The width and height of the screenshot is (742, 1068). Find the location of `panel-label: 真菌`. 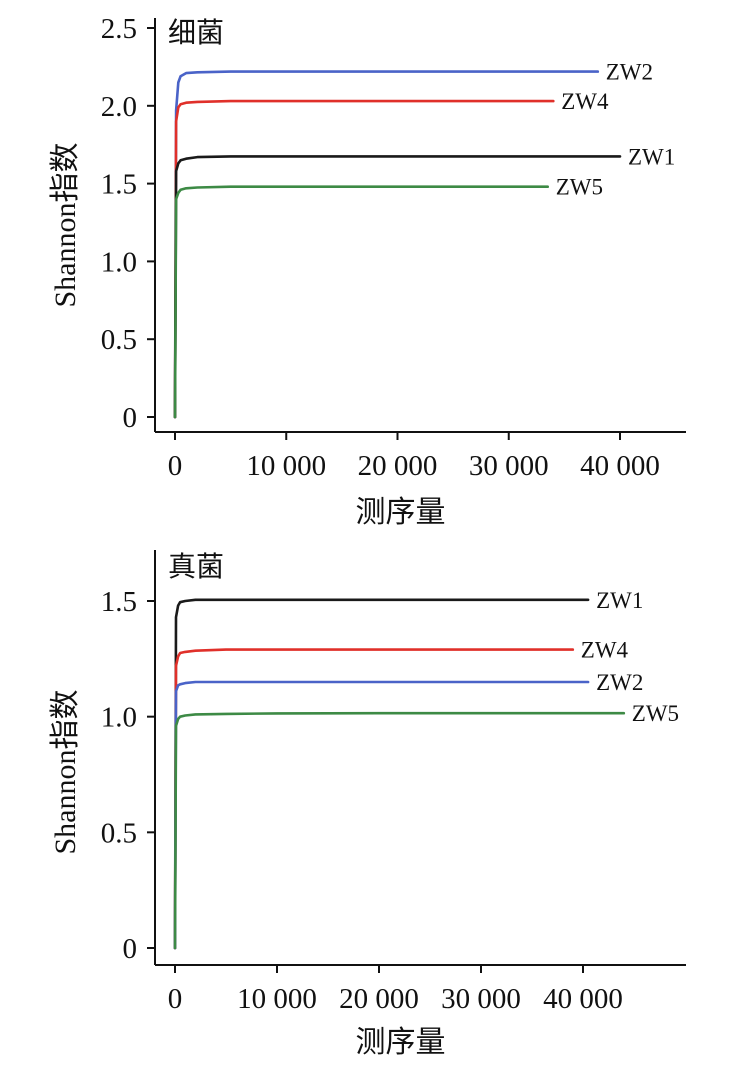

panel-label: 真菌 is located at coordinates (196, 566).